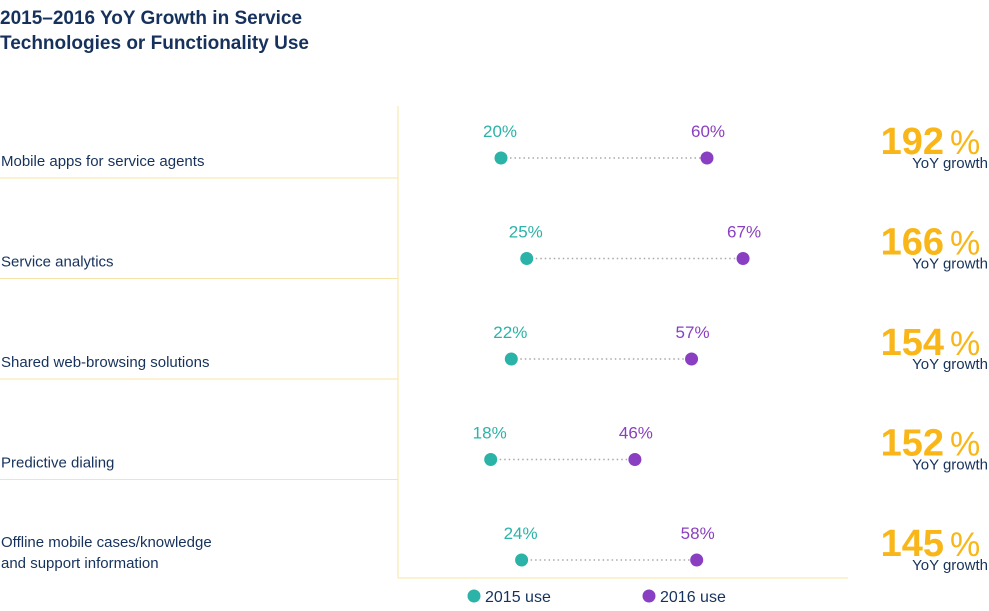 The image size is (989, 611). What do you see at coordinates (912, 444) in the screenshot?
I see `growth-value: 152` at bounding box center [912, 444].